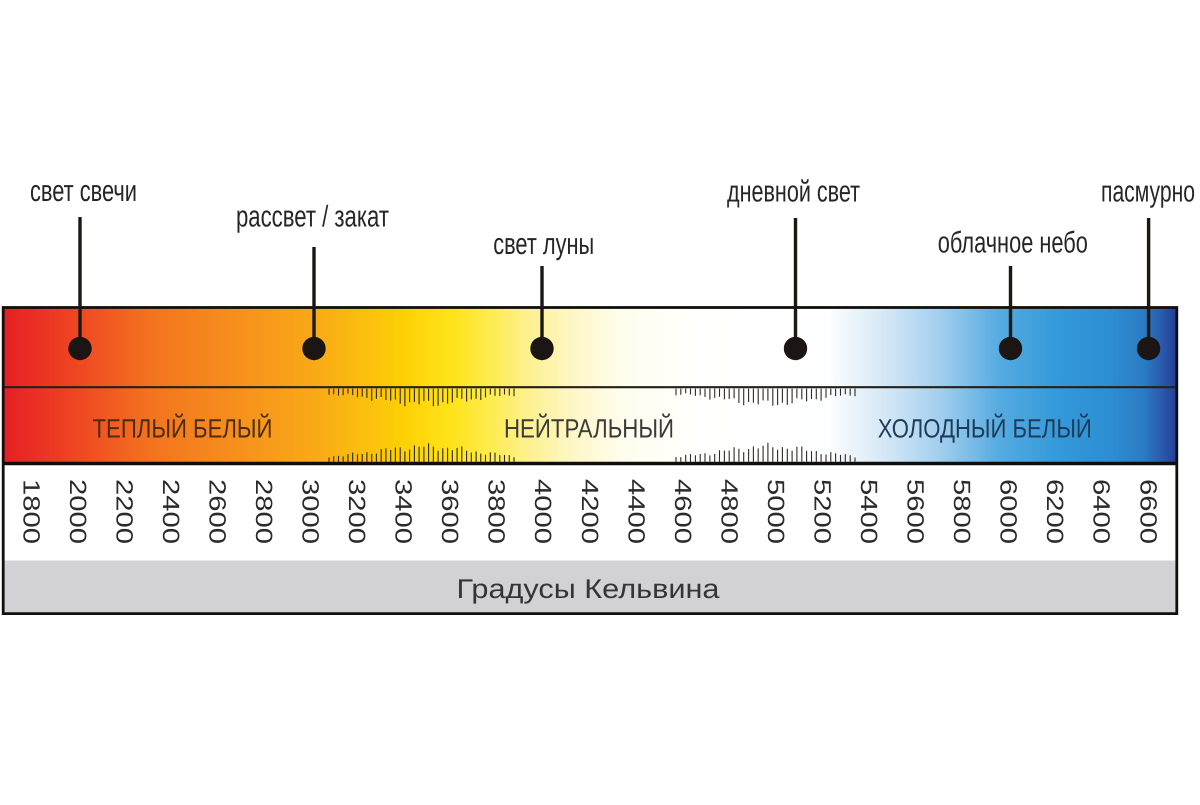 The height and width of the screenshot is (805, 1200). I want to click on svg-text: 6600, so click(1148, 511).